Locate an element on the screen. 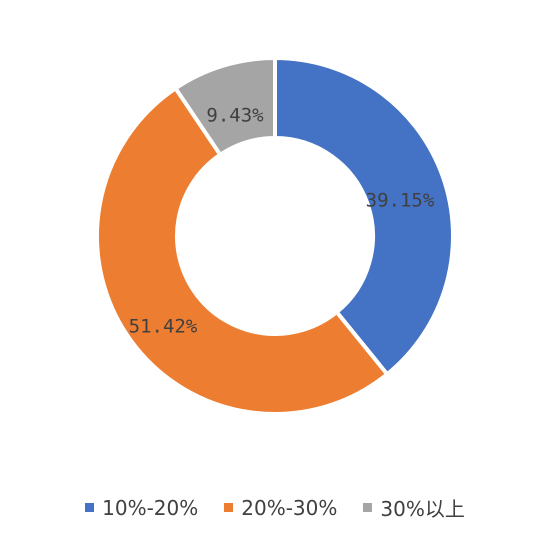 This screenshot has height=553, width=550. legend: 10%-20% 20%-30% 30%以上 is located at coordinates (275, 507).